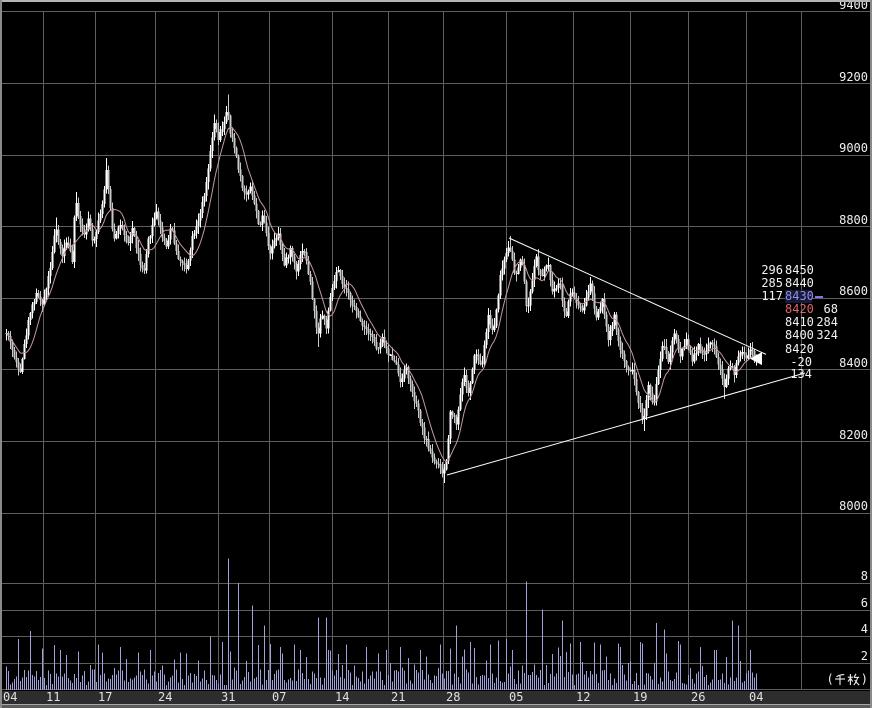 The image size is (872, 708). I want to click on date-axis-label: 19, so click(640, 697).